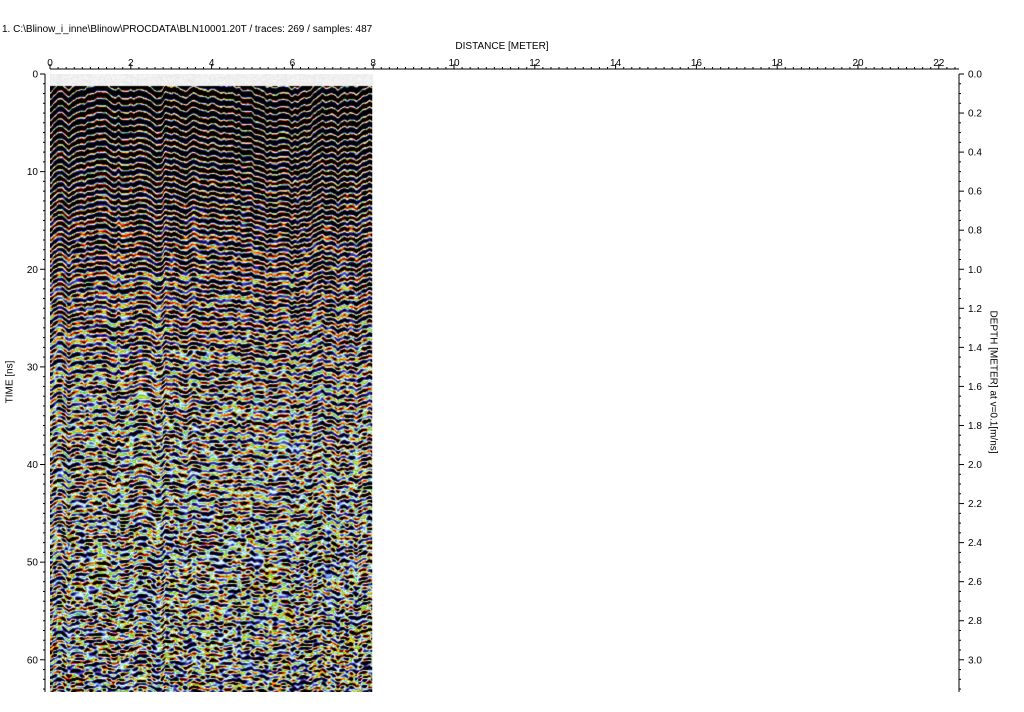  Describe the element at coordinates (858, 63) in the screenshot. I see `x-tick-label: 20` at that location.